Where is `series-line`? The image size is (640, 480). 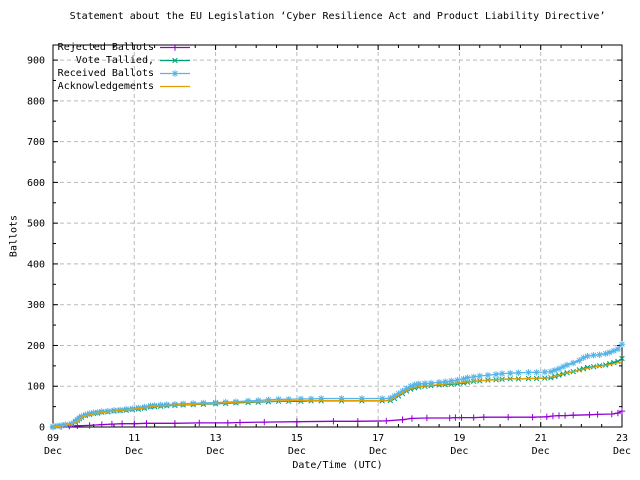
series-line is located at coordinates (337, 394).